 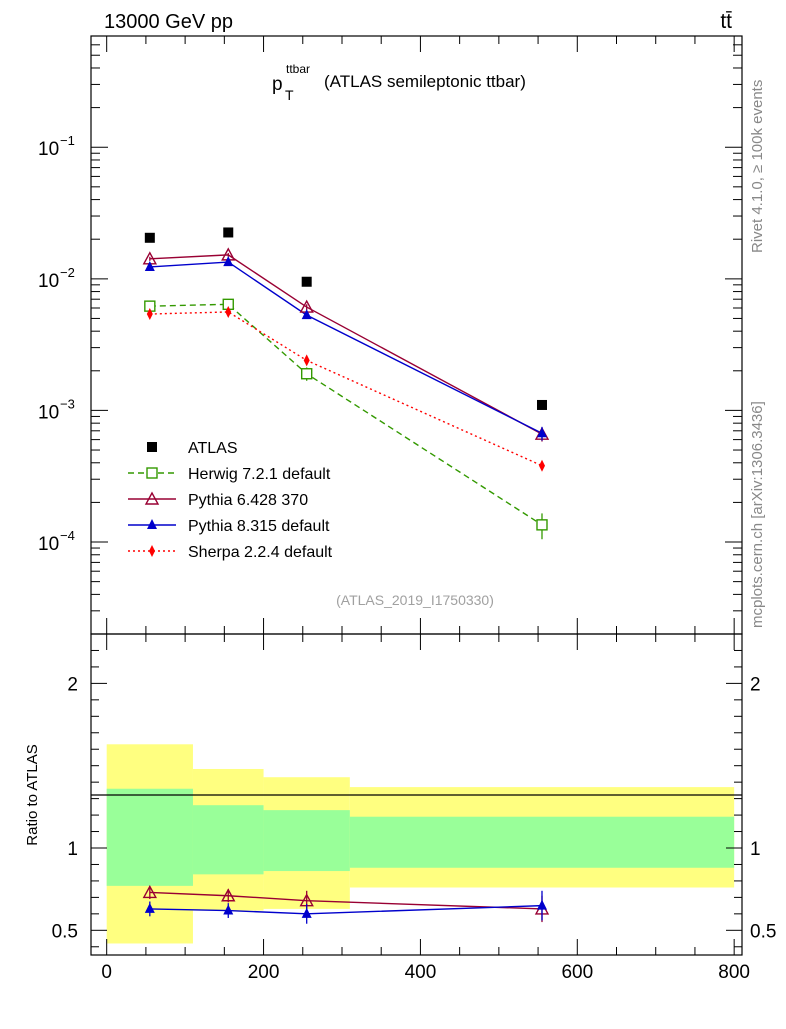 I want to click on ratio-y-tick-label-right: 0.5, so click(x=763, y=931).